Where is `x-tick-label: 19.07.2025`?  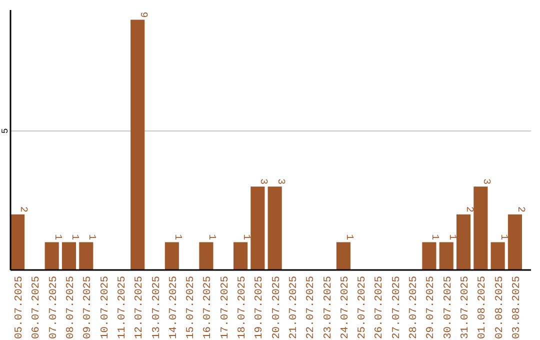 x-tick-label: 19.07.2025 is located at coordinates (260, 308).